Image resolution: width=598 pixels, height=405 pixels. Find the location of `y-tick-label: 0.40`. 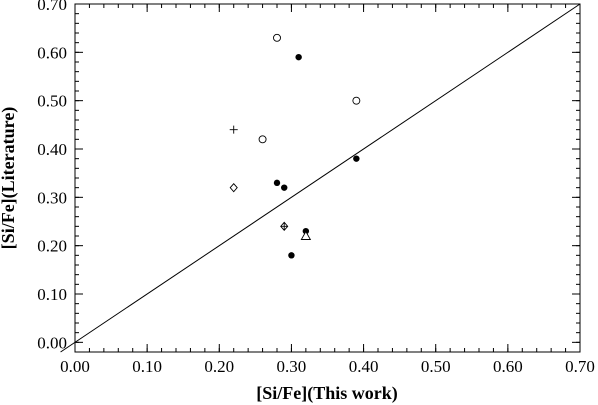

y-tick-label: 0.40 is located at coordinates (52, 149).